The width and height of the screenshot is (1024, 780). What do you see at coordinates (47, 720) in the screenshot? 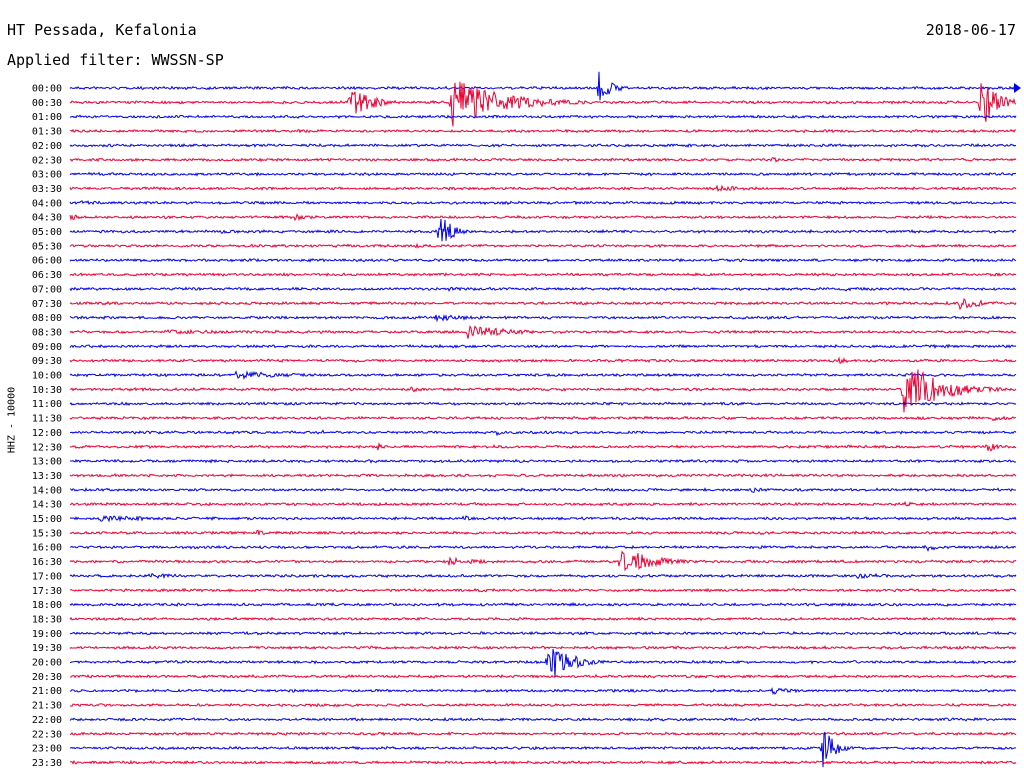
I see `row-label: 22:00` at bounding box center [47, 720].